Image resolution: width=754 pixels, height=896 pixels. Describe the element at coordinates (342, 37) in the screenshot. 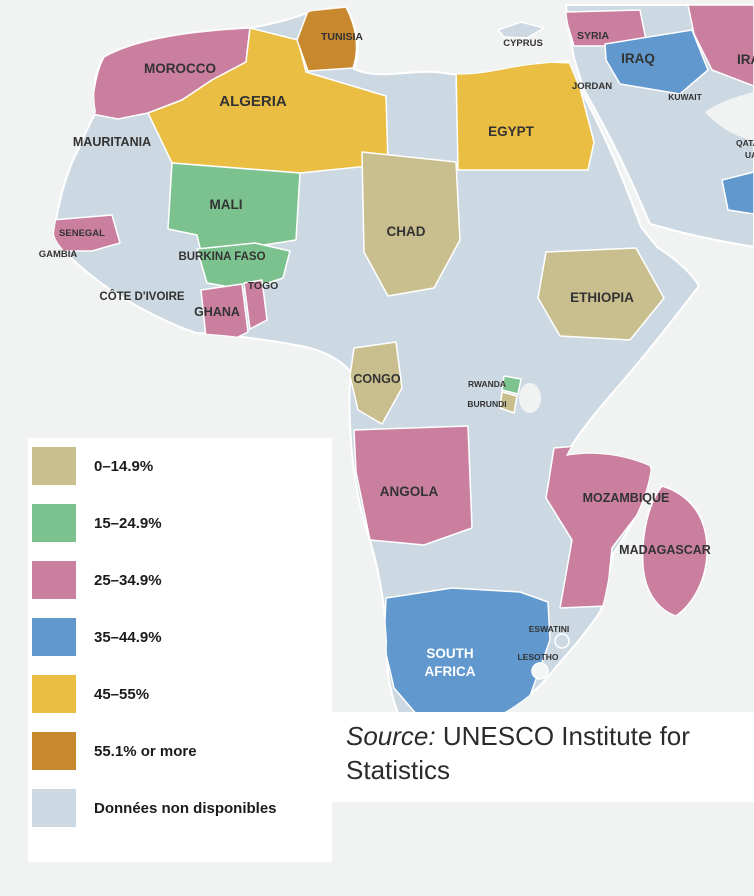

I see `label-tunisia: TUNISIA` at that location.